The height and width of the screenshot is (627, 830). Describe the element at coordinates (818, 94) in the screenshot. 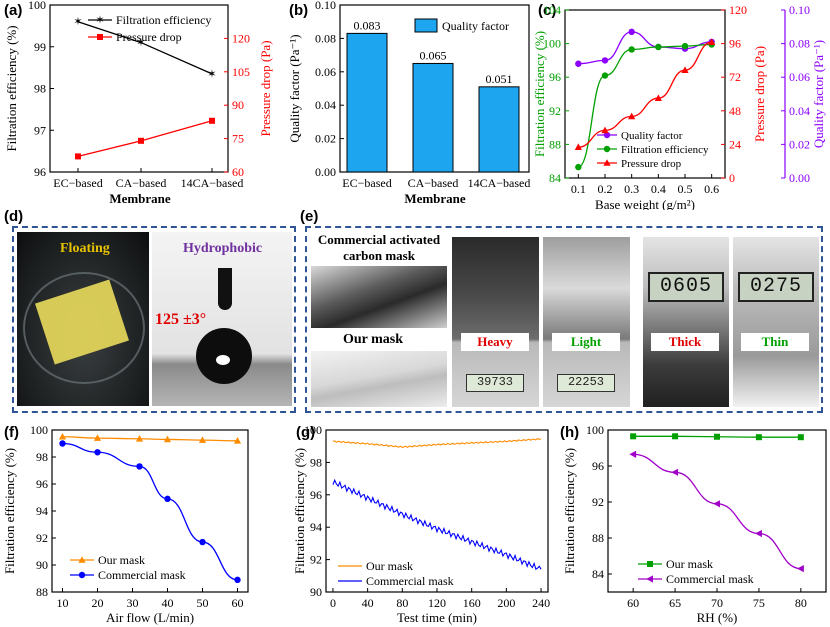

I see `c-y-right2-axis-title: Quality factor (Pa⁻¹)` at that location.